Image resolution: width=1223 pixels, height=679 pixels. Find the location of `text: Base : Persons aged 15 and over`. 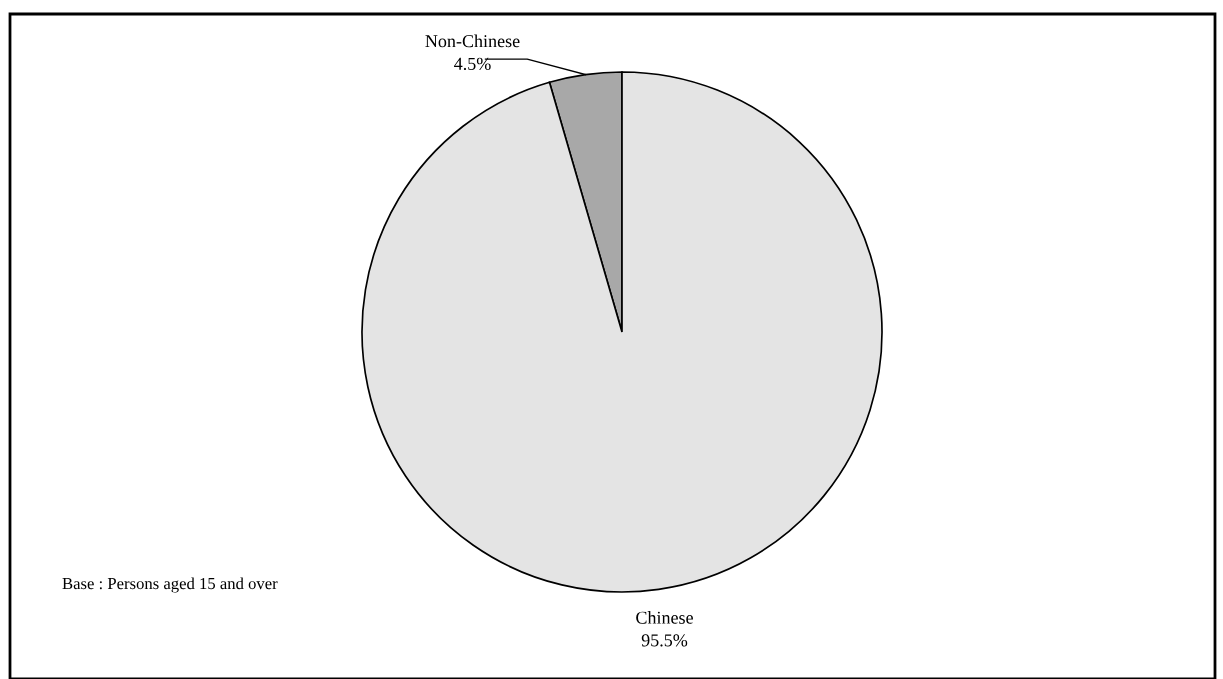

text: Base : Persons aged 15 and over is located at coordinates (170, 585).